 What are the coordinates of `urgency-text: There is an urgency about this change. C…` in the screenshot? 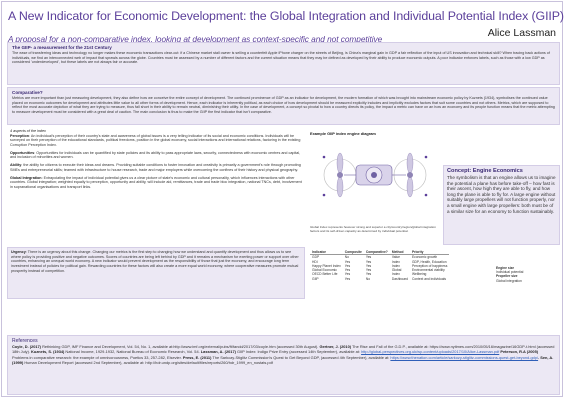 It's located at (155, 261).